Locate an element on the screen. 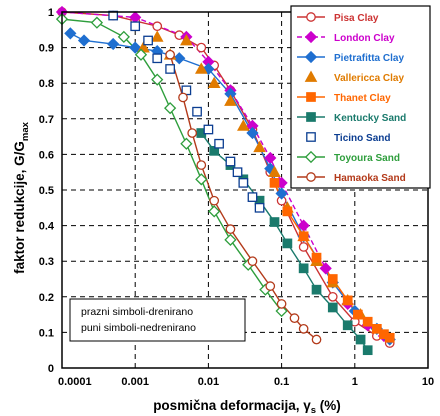  legend-label: Vallericca Clay is located at coordinates (369, 78).